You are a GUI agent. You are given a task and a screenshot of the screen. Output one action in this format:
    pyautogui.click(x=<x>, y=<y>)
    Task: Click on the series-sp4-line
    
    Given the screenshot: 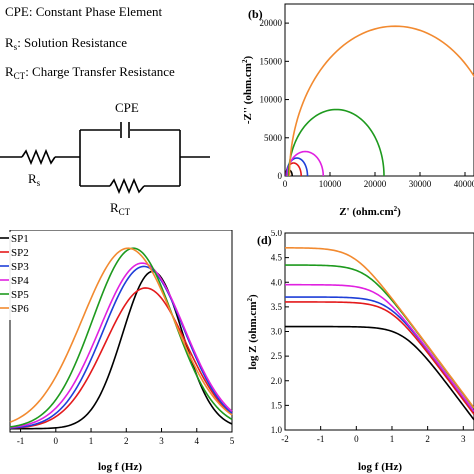 What is the action you would take?
    pyautogui.click(x=379, y=347)
    